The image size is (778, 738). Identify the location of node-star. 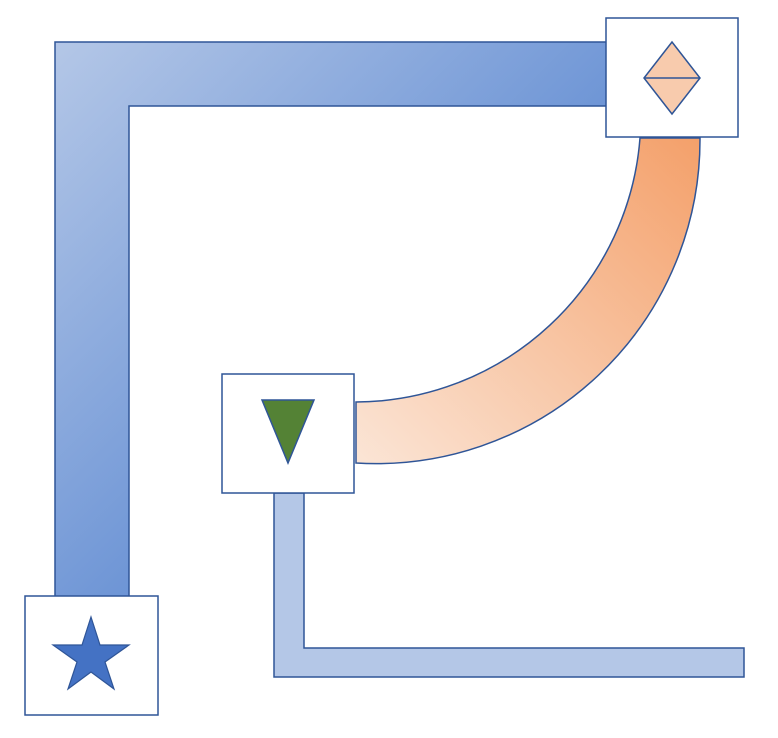
(91, 655).